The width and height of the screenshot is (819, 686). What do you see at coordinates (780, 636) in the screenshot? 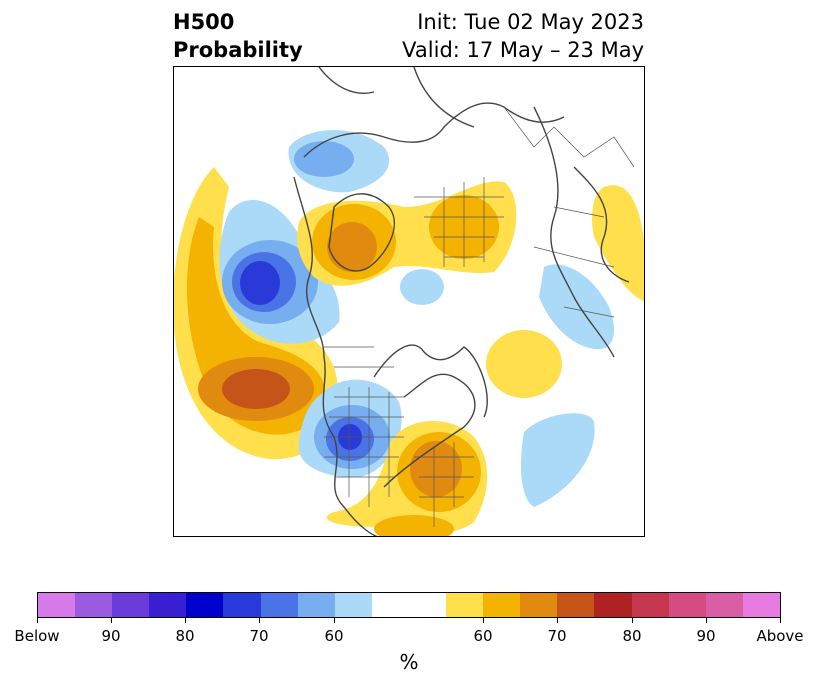
I see `colorbar-tick-label: Above` at bounding box center [780, 636].